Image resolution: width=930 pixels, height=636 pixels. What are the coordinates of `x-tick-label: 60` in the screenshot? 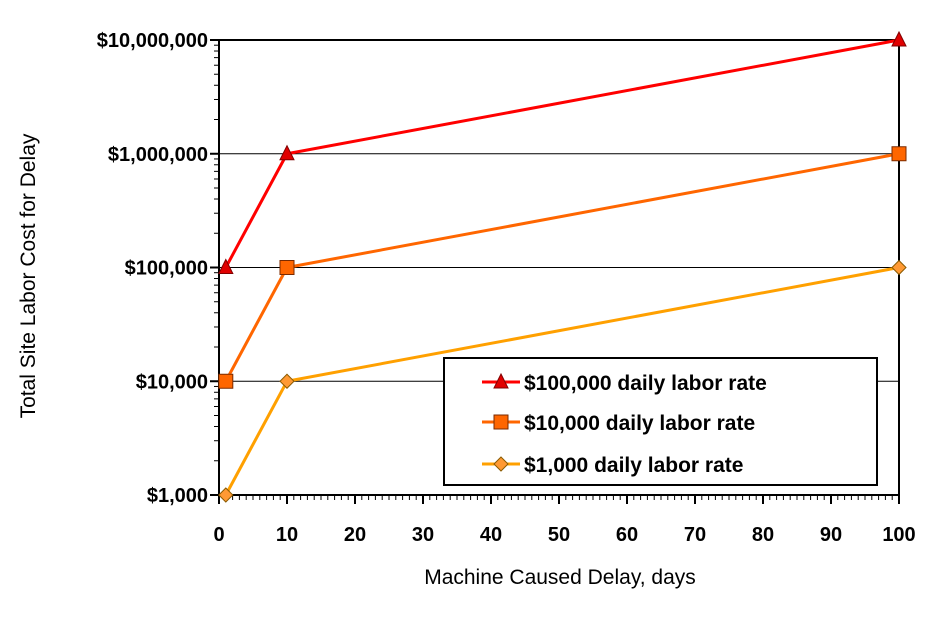 It's located at (627, 535).